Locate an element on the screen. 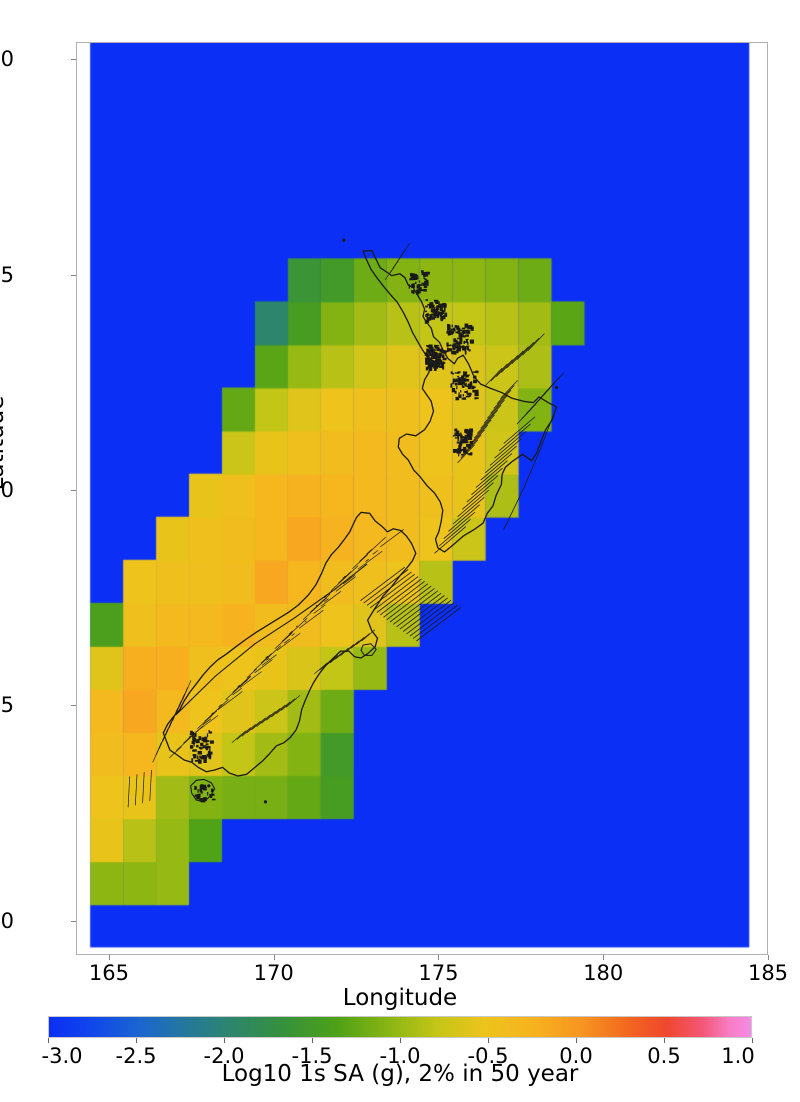 Image resolution: width=800 pixels, height=1102 pixels. colorbar-tick-label: 0.0 is located at coordinates (576, 1056).